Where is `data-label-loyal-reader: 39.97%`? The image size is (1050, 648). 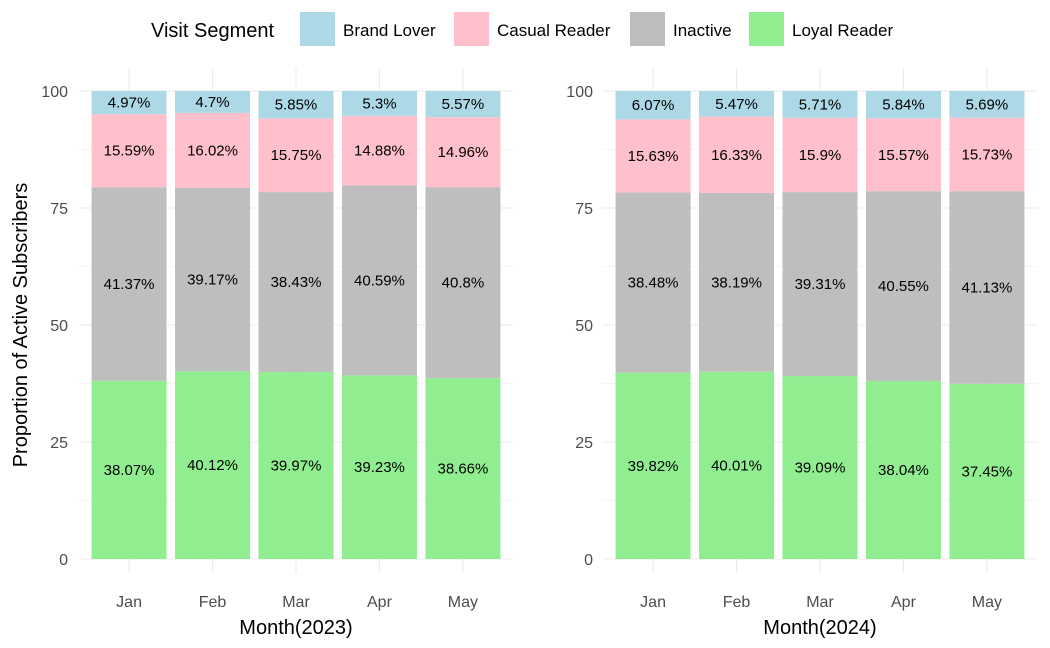 data-label-loyal-reader: 39.97% is located at coordinates (296, 465).